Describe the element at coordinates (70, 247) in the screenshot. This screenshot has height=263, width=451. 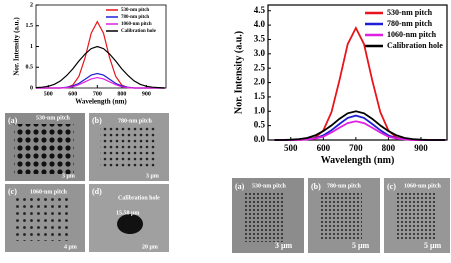
I see `scale-label: 4 μm` at that location.